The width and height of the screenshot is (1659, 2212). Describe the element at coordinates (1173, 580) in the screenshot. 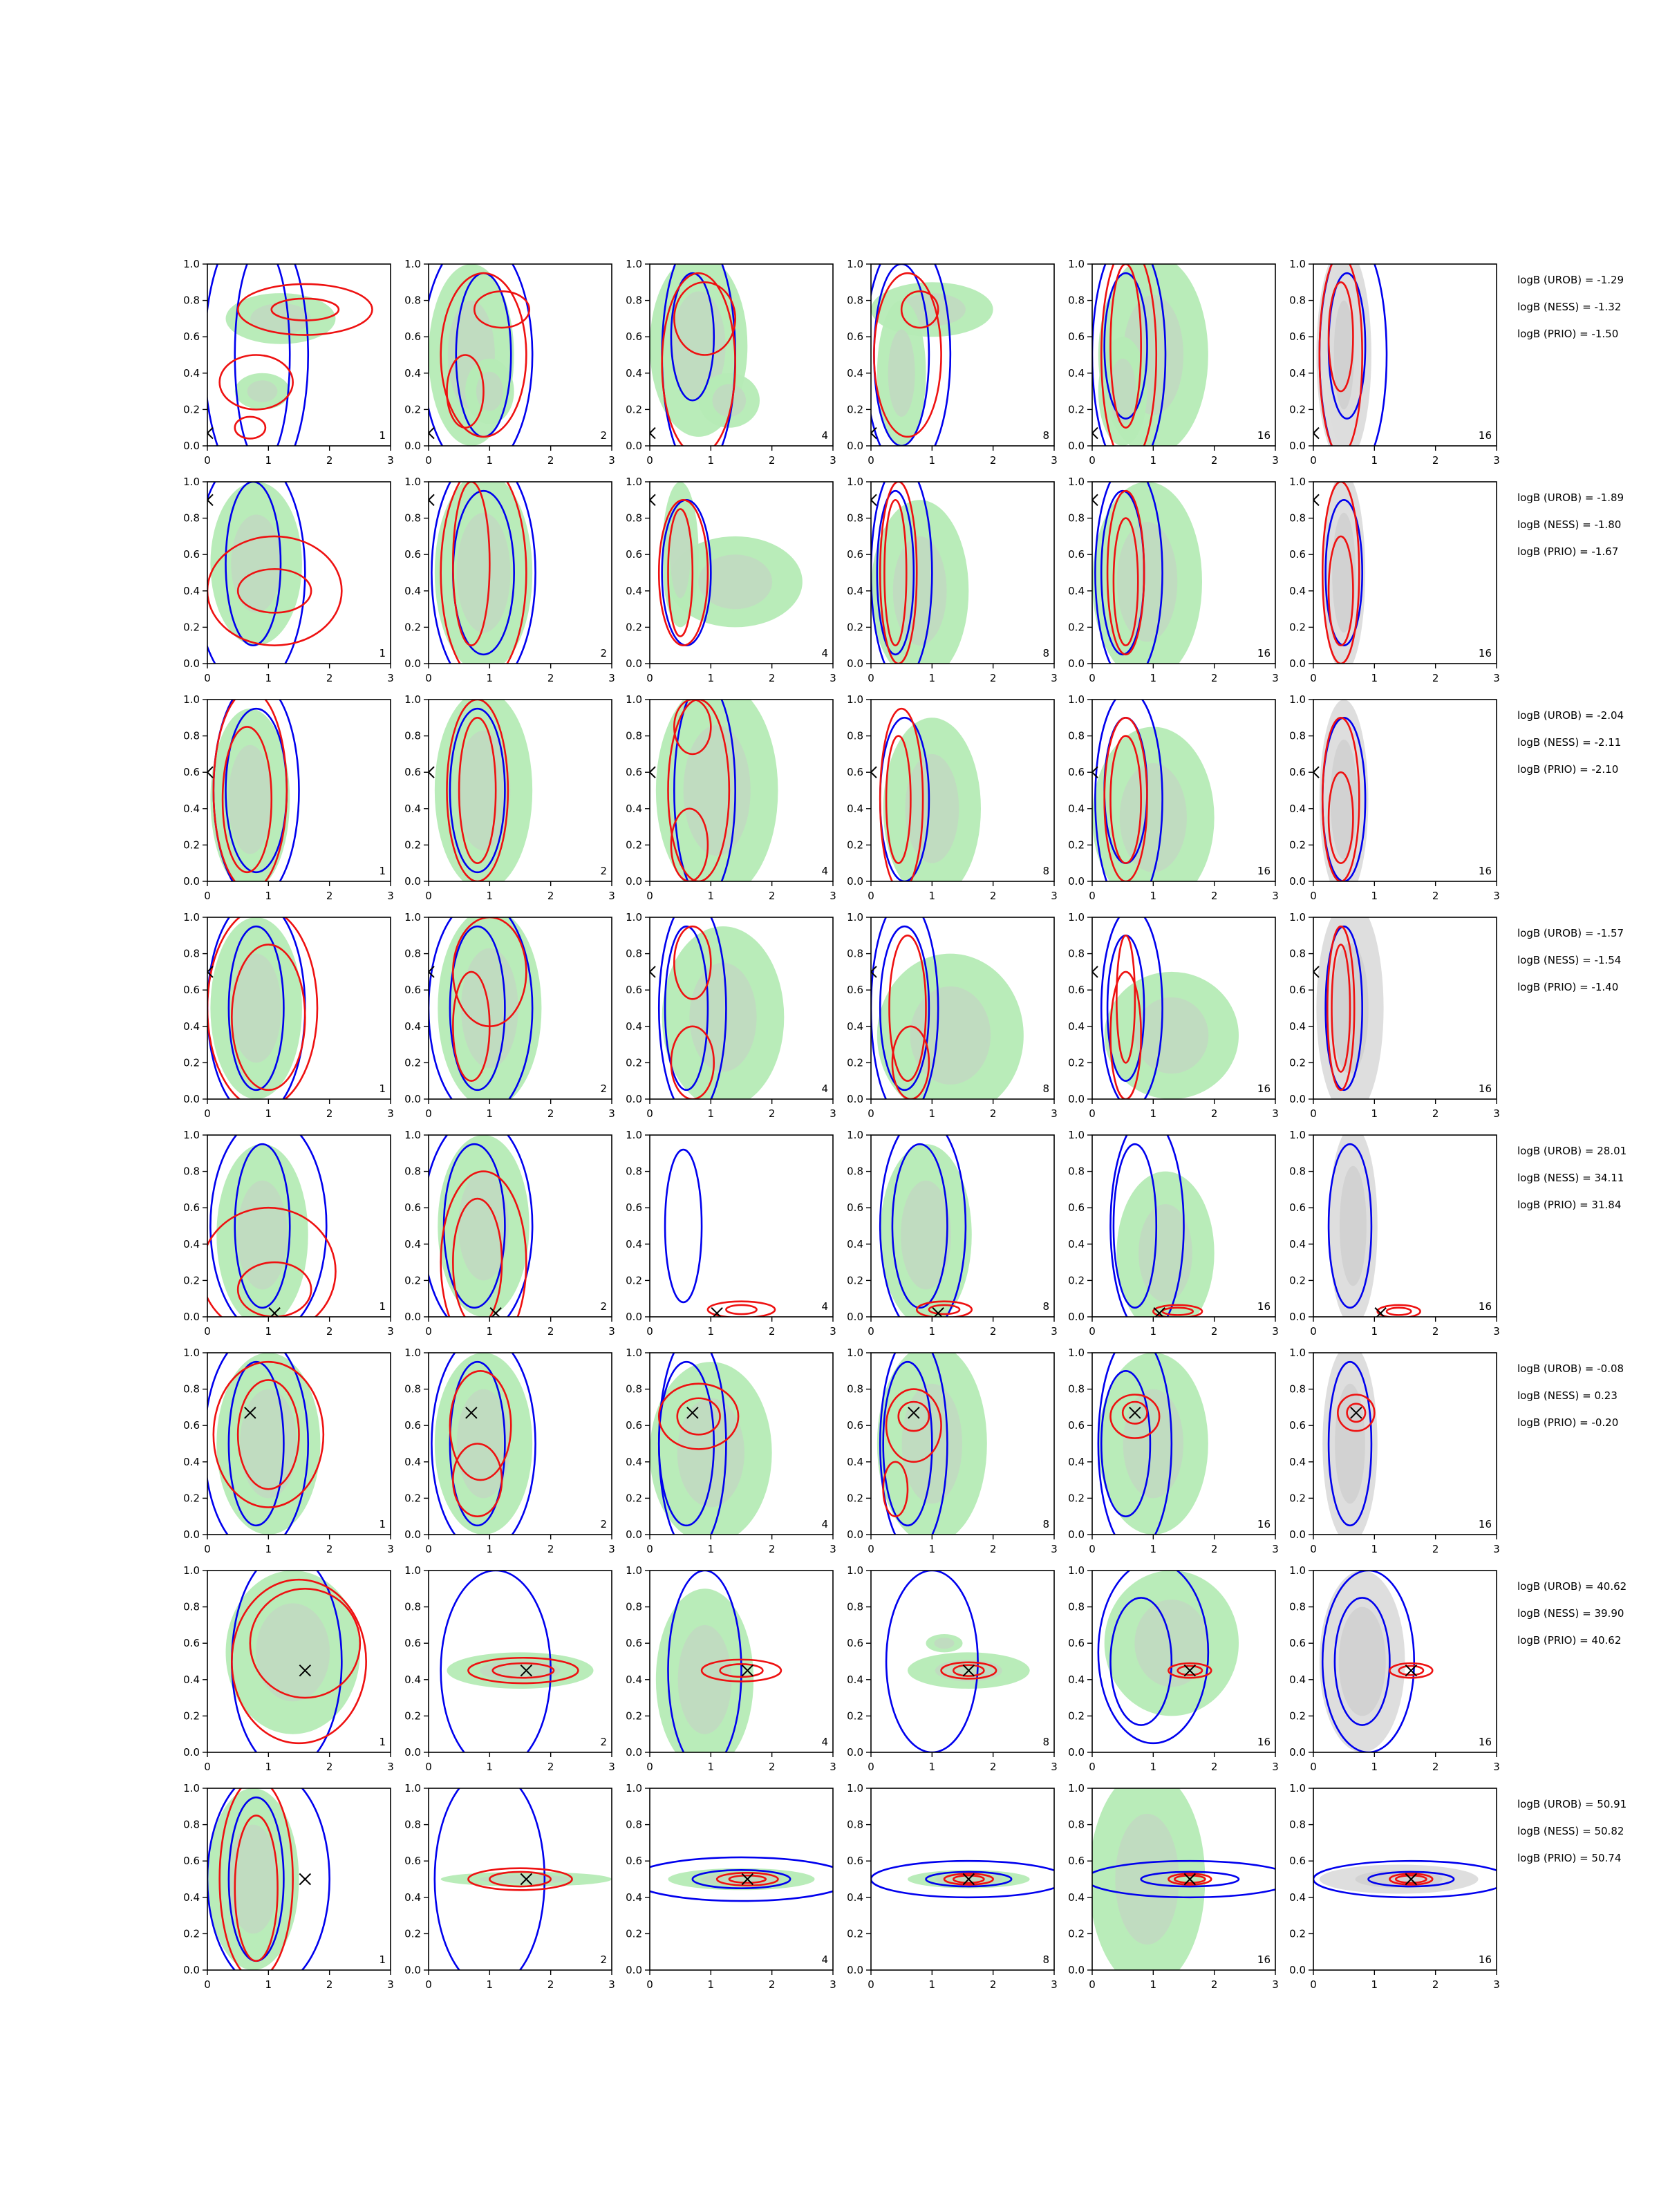

I see `panel-r2-c5: 0 1 2 3 0.0 0.2 0.4 0.6 0.8 1.0 16` at that location.